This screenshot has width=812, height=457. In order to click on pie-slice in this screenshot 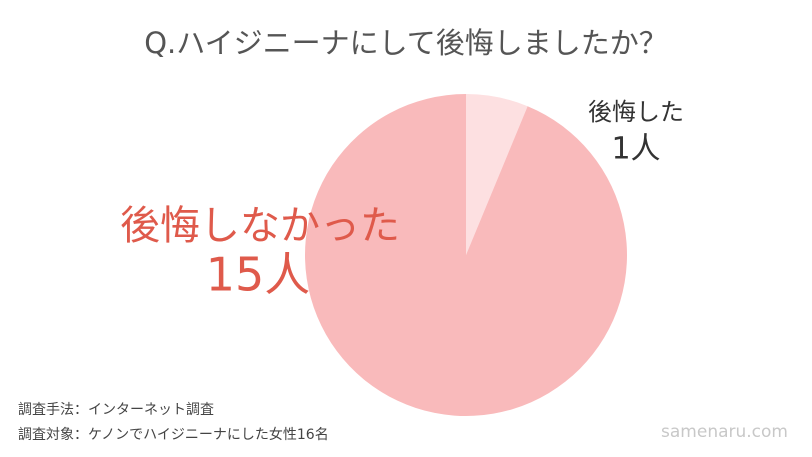, I will do `click(497, 174)`.